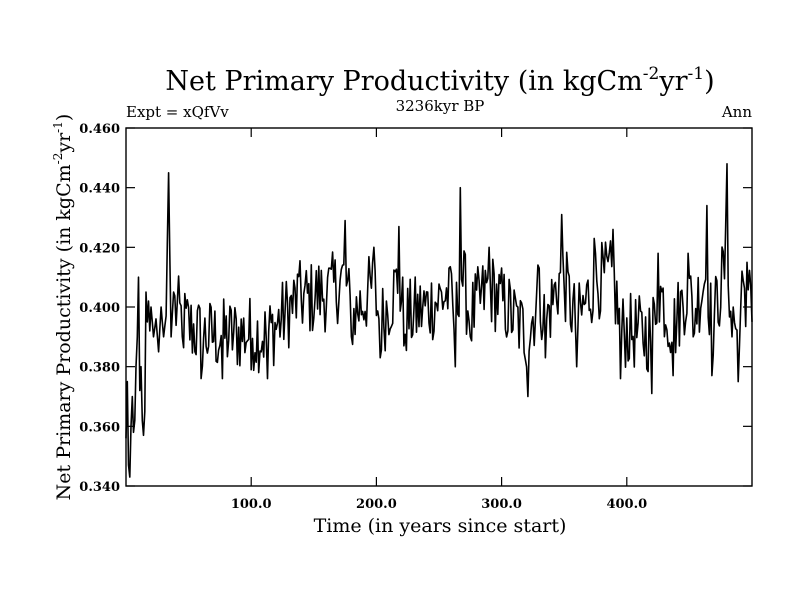 The height and width of the screenshot is (600, 800). I want to click on chart-title-main: Net Primary Productivity (in kgCm, so click(403, 81).